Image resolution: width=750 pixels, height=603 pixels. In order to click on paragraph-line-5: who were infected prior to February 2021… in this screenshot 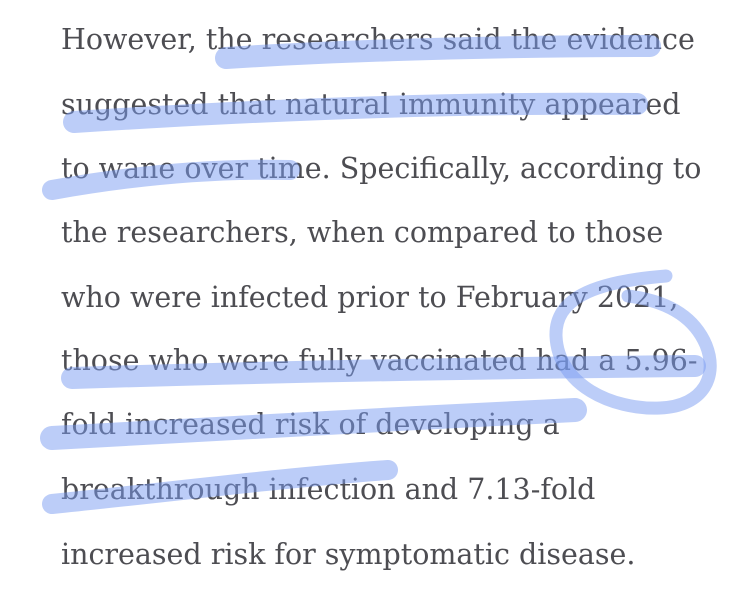, I will do `click(370, 297)`.